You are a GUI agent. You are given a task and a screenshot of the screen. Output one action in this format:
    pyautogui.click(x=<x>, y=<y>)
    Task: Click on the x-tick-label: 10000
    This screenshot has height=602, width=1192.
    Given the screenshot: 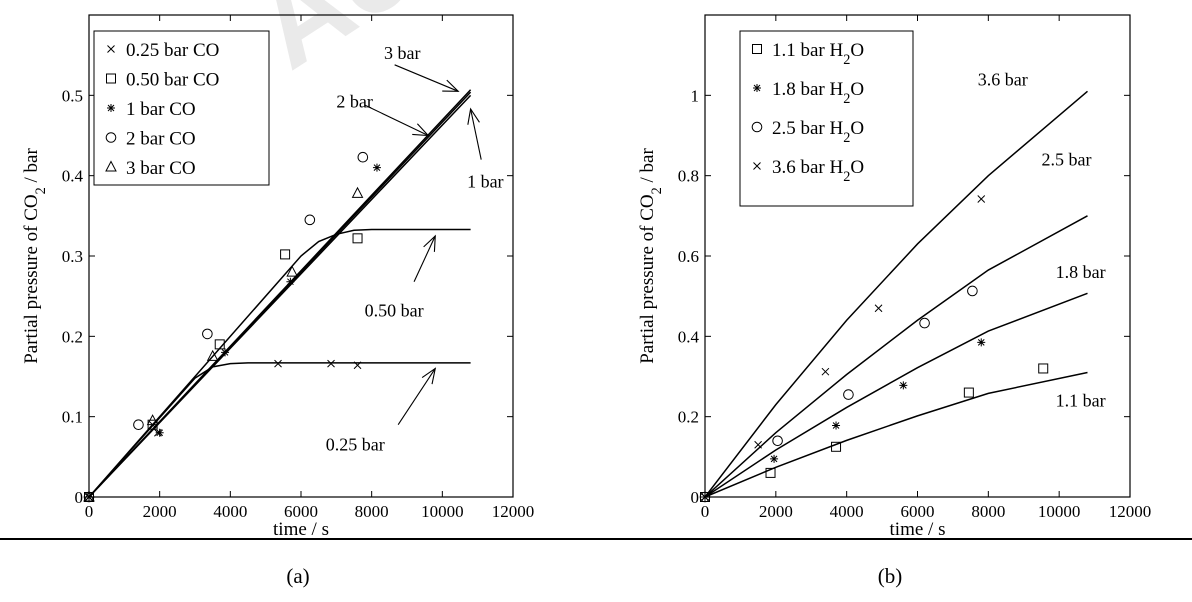 What is the action you would take?
    pyautogui.click(x=442, y=511)
    